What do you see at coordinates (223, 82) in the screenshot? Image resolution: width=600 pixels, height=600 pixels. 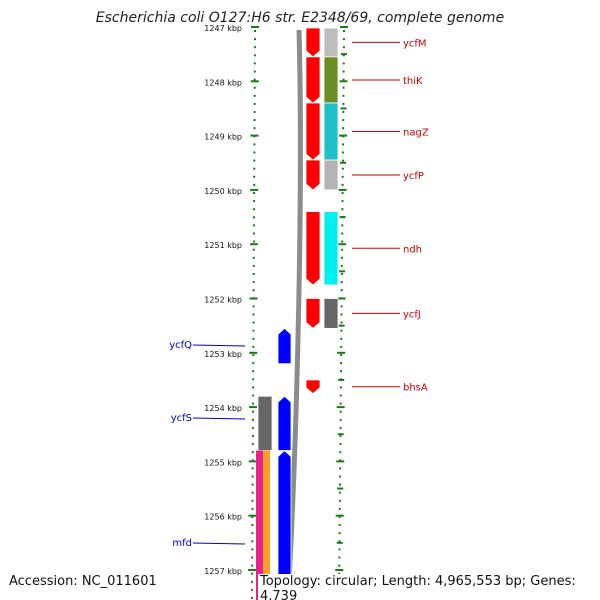 I see `ruler-tick-label: 1248 kbp` at bounding box center [223, 82].